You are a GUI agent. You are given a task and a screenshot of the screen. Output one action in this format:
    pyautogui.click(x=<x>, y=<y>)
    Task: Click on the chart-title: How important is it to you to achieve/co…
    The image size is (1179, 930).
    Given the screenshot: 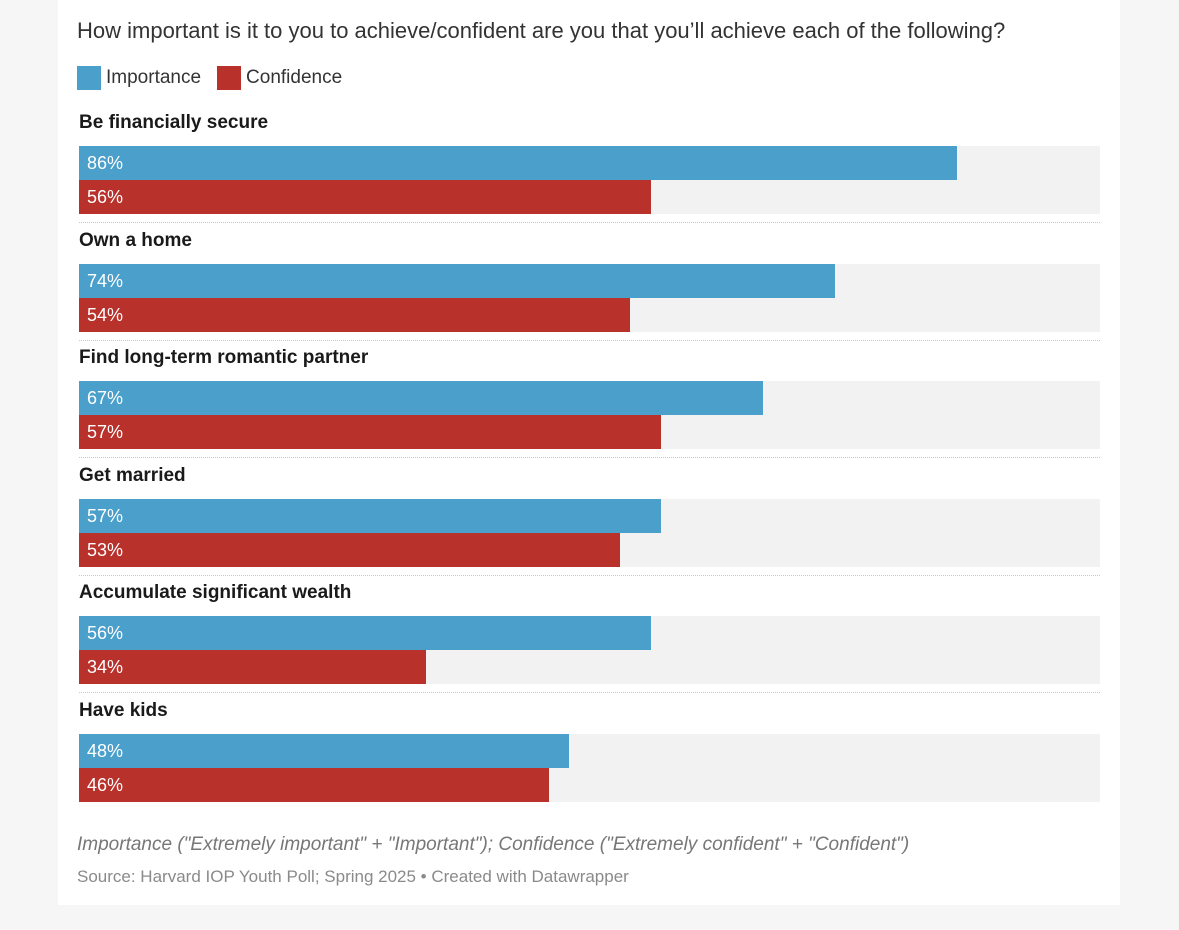 What is the action you would take?
    pyautogui.click(x=541, y=30)
    